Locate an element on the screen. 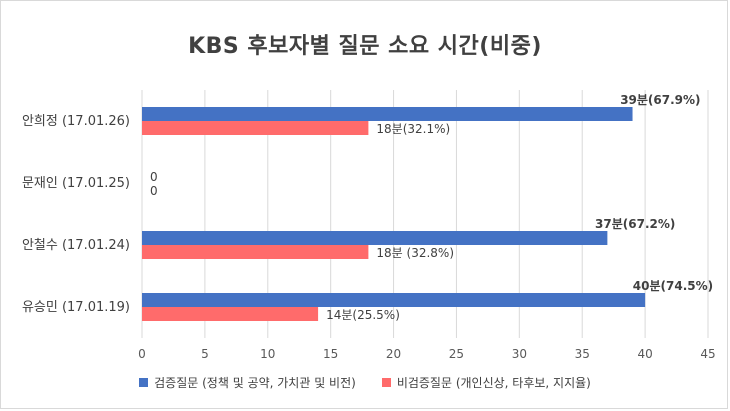 The image size is (730, 411). chart-title: KBS 후보자별 질문 소요 시간(비중) is located at coordinates (365, 46).